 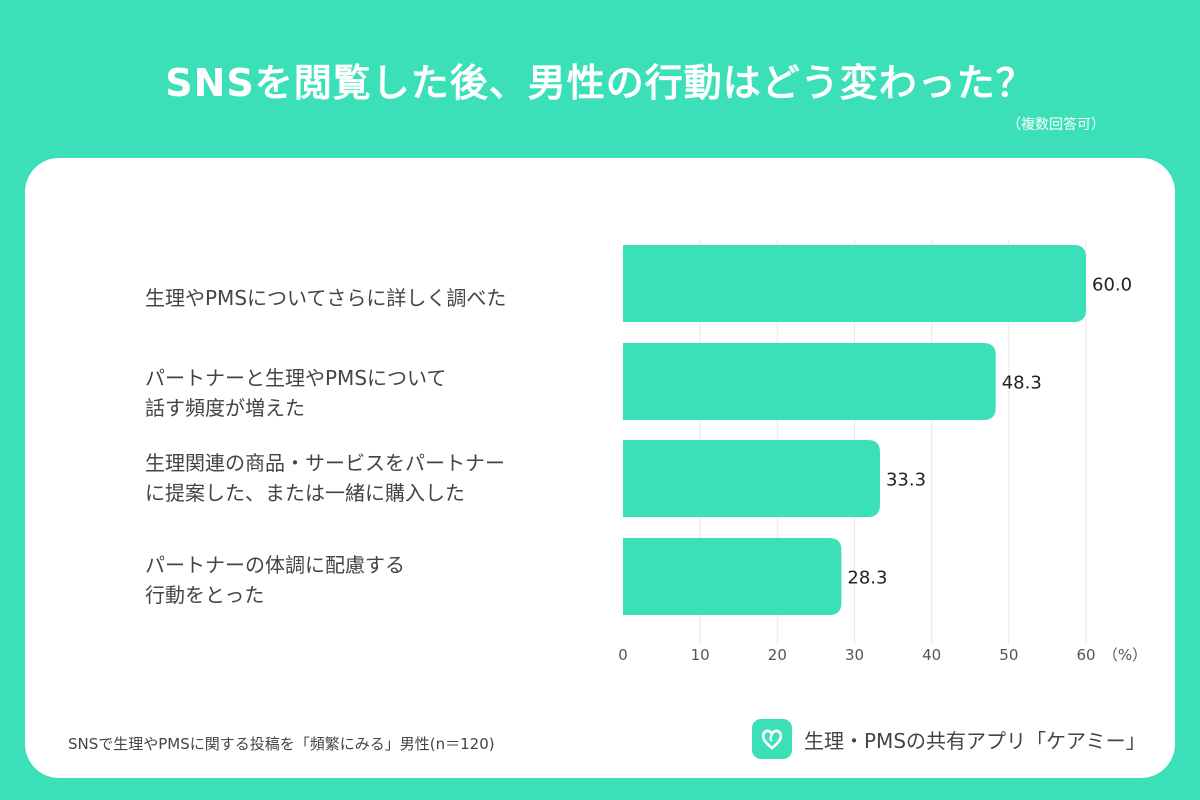 I want to click on data-label: 48.3, so click(x=1022, y=383).